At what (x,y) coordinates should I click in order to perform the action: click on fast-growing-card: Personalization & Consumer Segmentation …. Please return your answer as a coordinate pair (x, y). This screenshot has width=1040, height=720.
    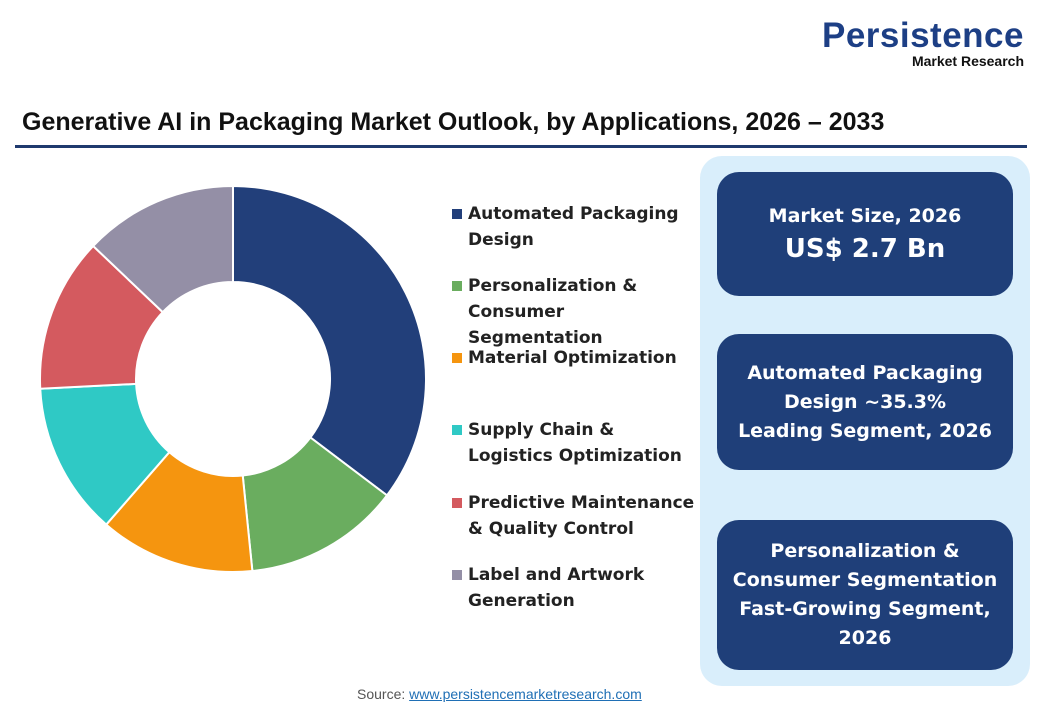
    Looking at the image, I should click on (865, 595).